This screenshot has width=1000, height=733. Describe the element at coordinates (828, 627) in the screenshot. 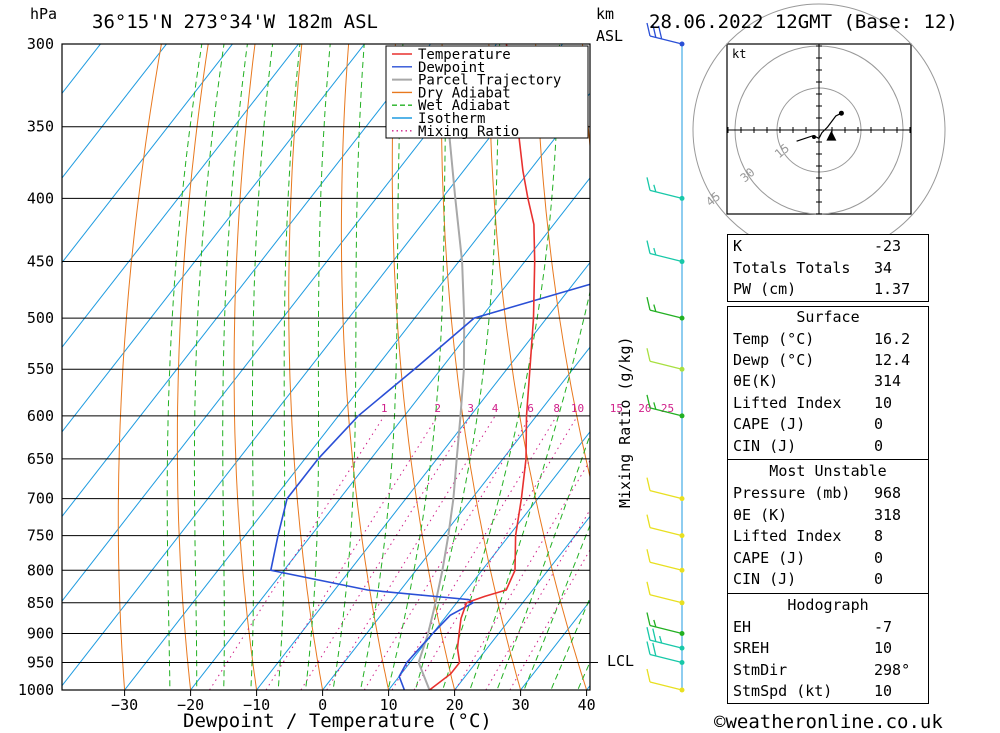

I see `hodograph-row: EH -7` at that location.